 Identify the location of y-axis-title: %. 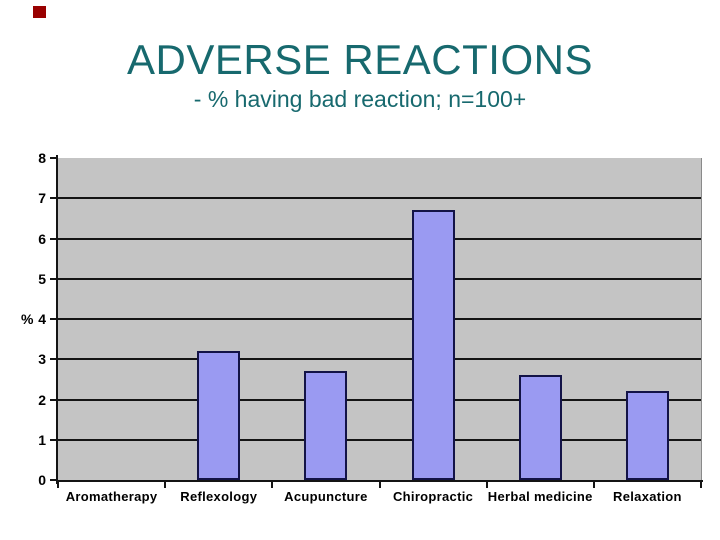
(27, 319).